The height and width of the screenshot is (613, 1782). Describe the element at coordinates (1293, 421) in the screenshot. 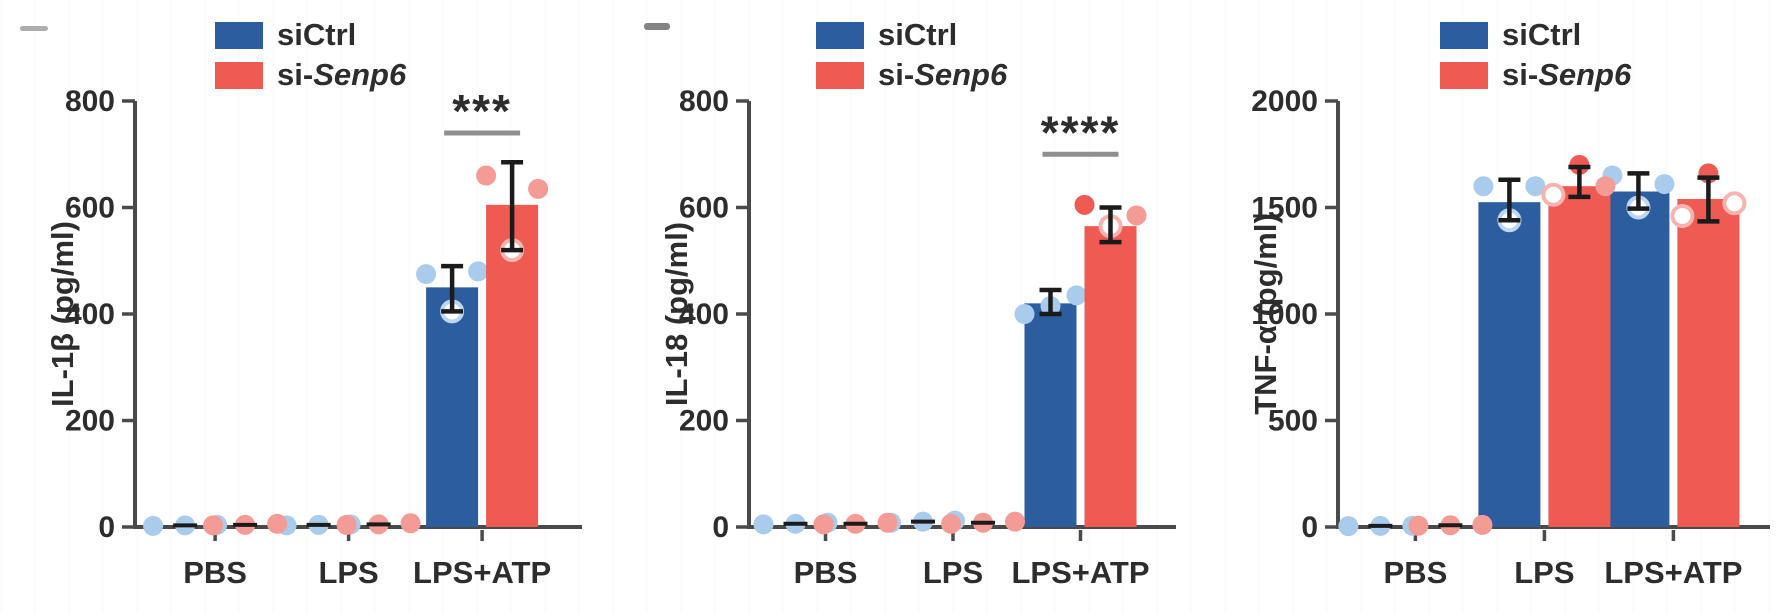

I see `y-tick-label: 500` at that location.